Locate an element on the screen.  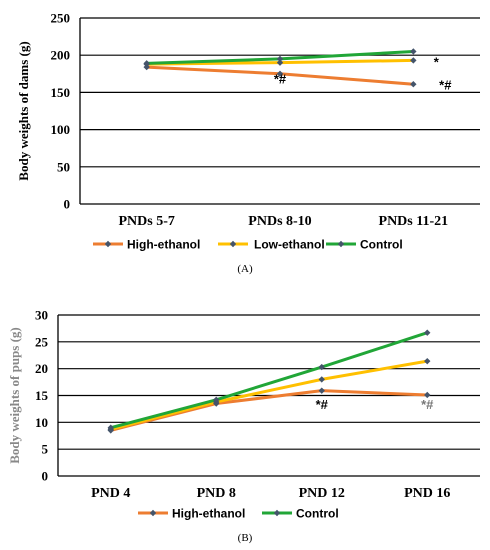
pups-y-tick-label: 10 is located at coordinates (41, 422).